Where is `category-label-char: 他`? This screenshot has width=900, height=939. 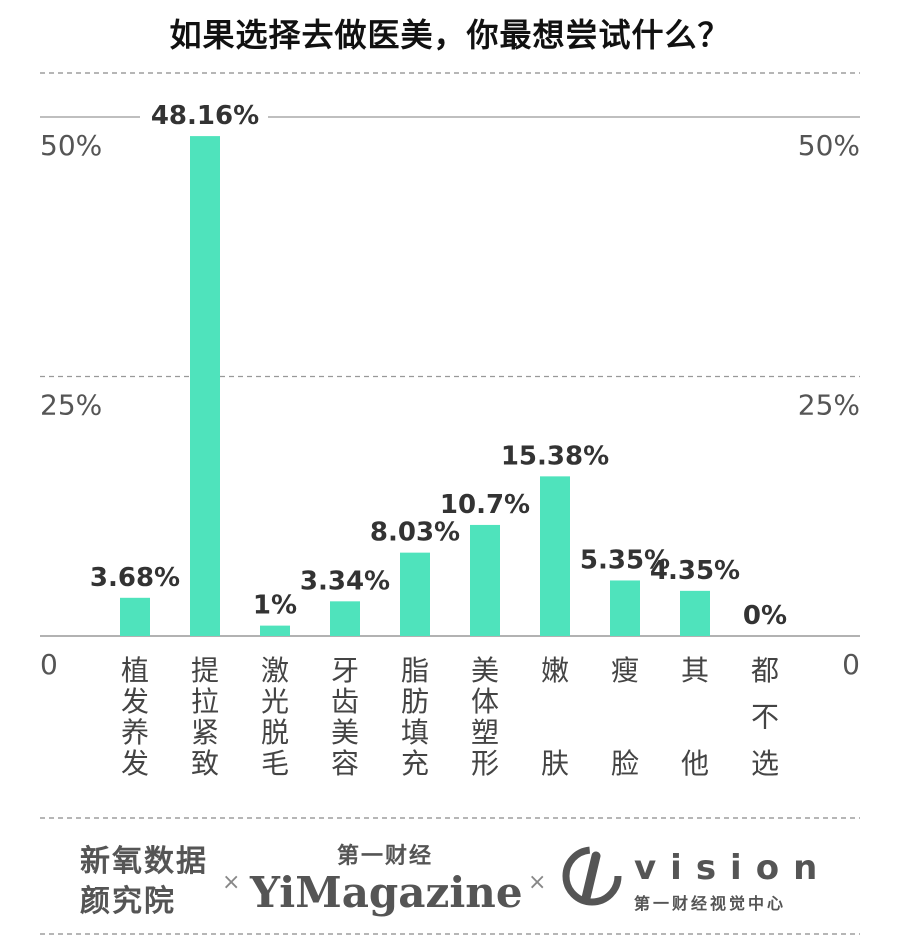
category-label-char: 他 is located at coordinates (695, 763).